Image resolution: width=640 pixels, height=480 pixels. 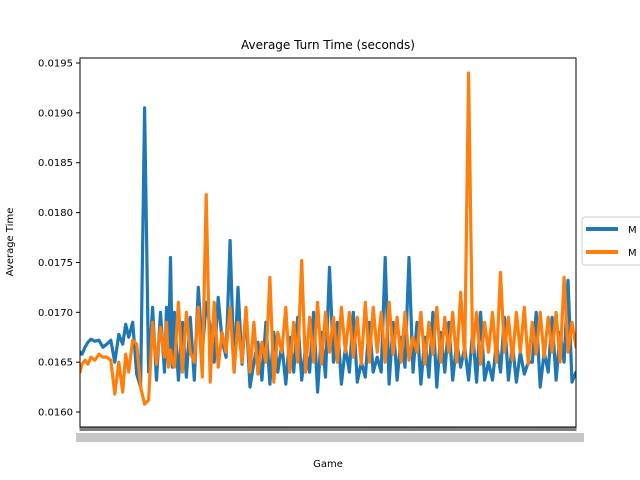 What do you see at coordinates (55, 213) in the screenshot?
I see `y-tick-label-4: 0.0180` at bounding box center [55, 213].